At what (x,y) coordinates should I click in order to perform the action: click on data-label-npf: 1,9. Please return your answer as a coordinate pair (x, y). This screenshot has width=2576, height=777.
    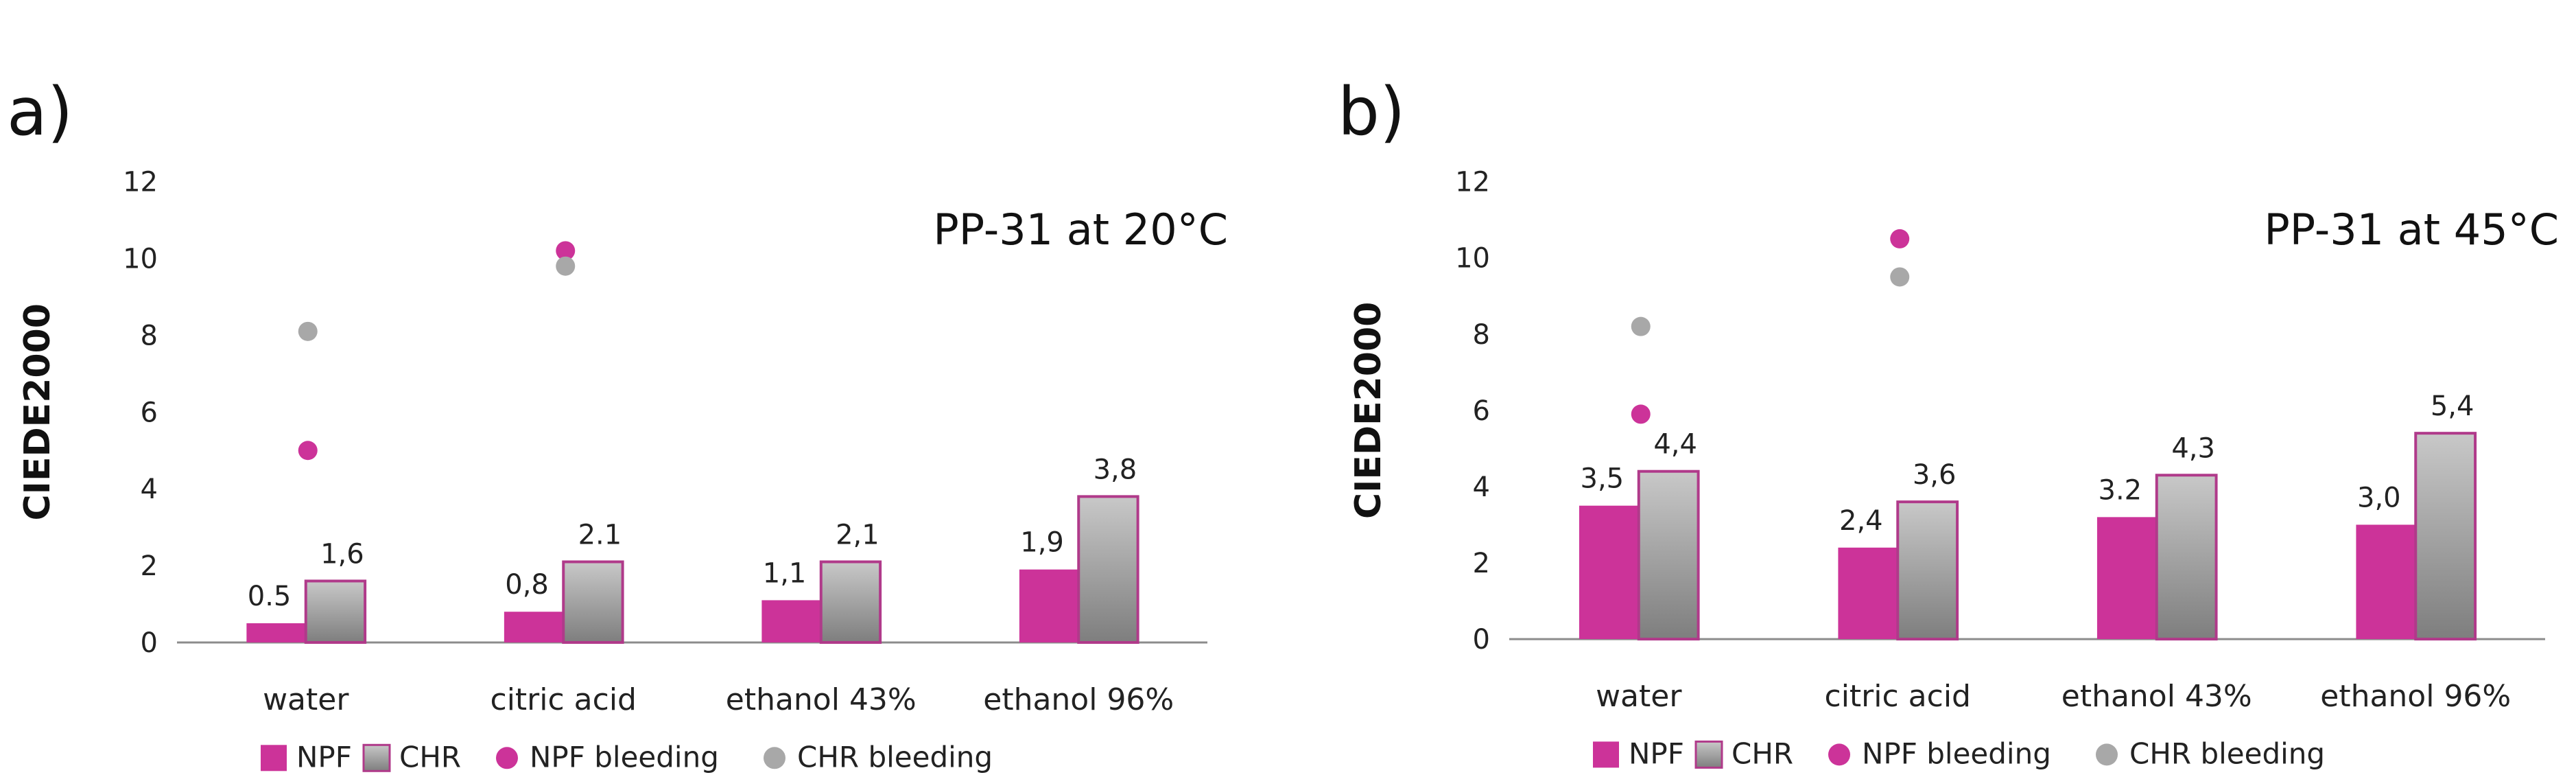
    Looking at the image, I should click on (1042, 543).